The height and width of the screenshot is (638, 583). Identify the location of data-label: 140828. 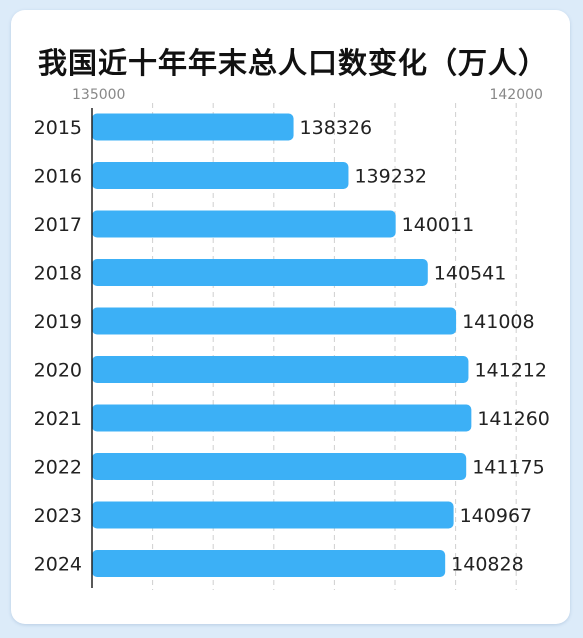
(487, 565).